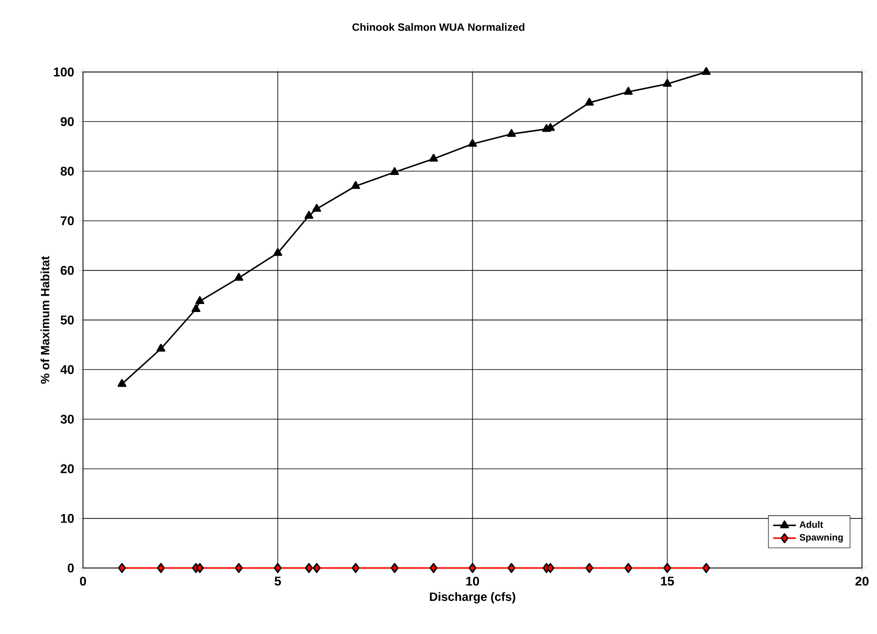  I want to click on y-tick-label: 80, so click(67, 171).